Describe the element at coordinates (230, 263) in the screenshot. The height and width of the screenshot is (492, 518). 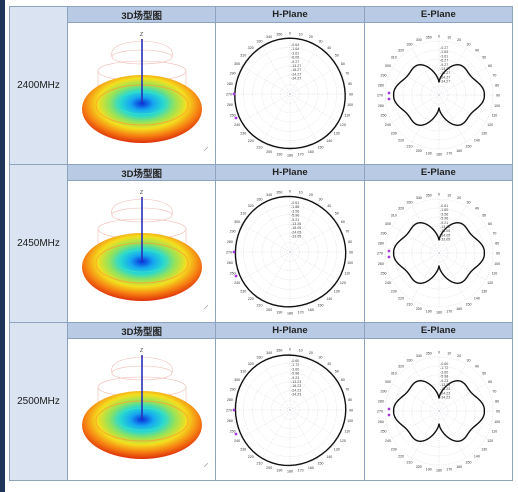
I see `angle-label: 260` at that location.